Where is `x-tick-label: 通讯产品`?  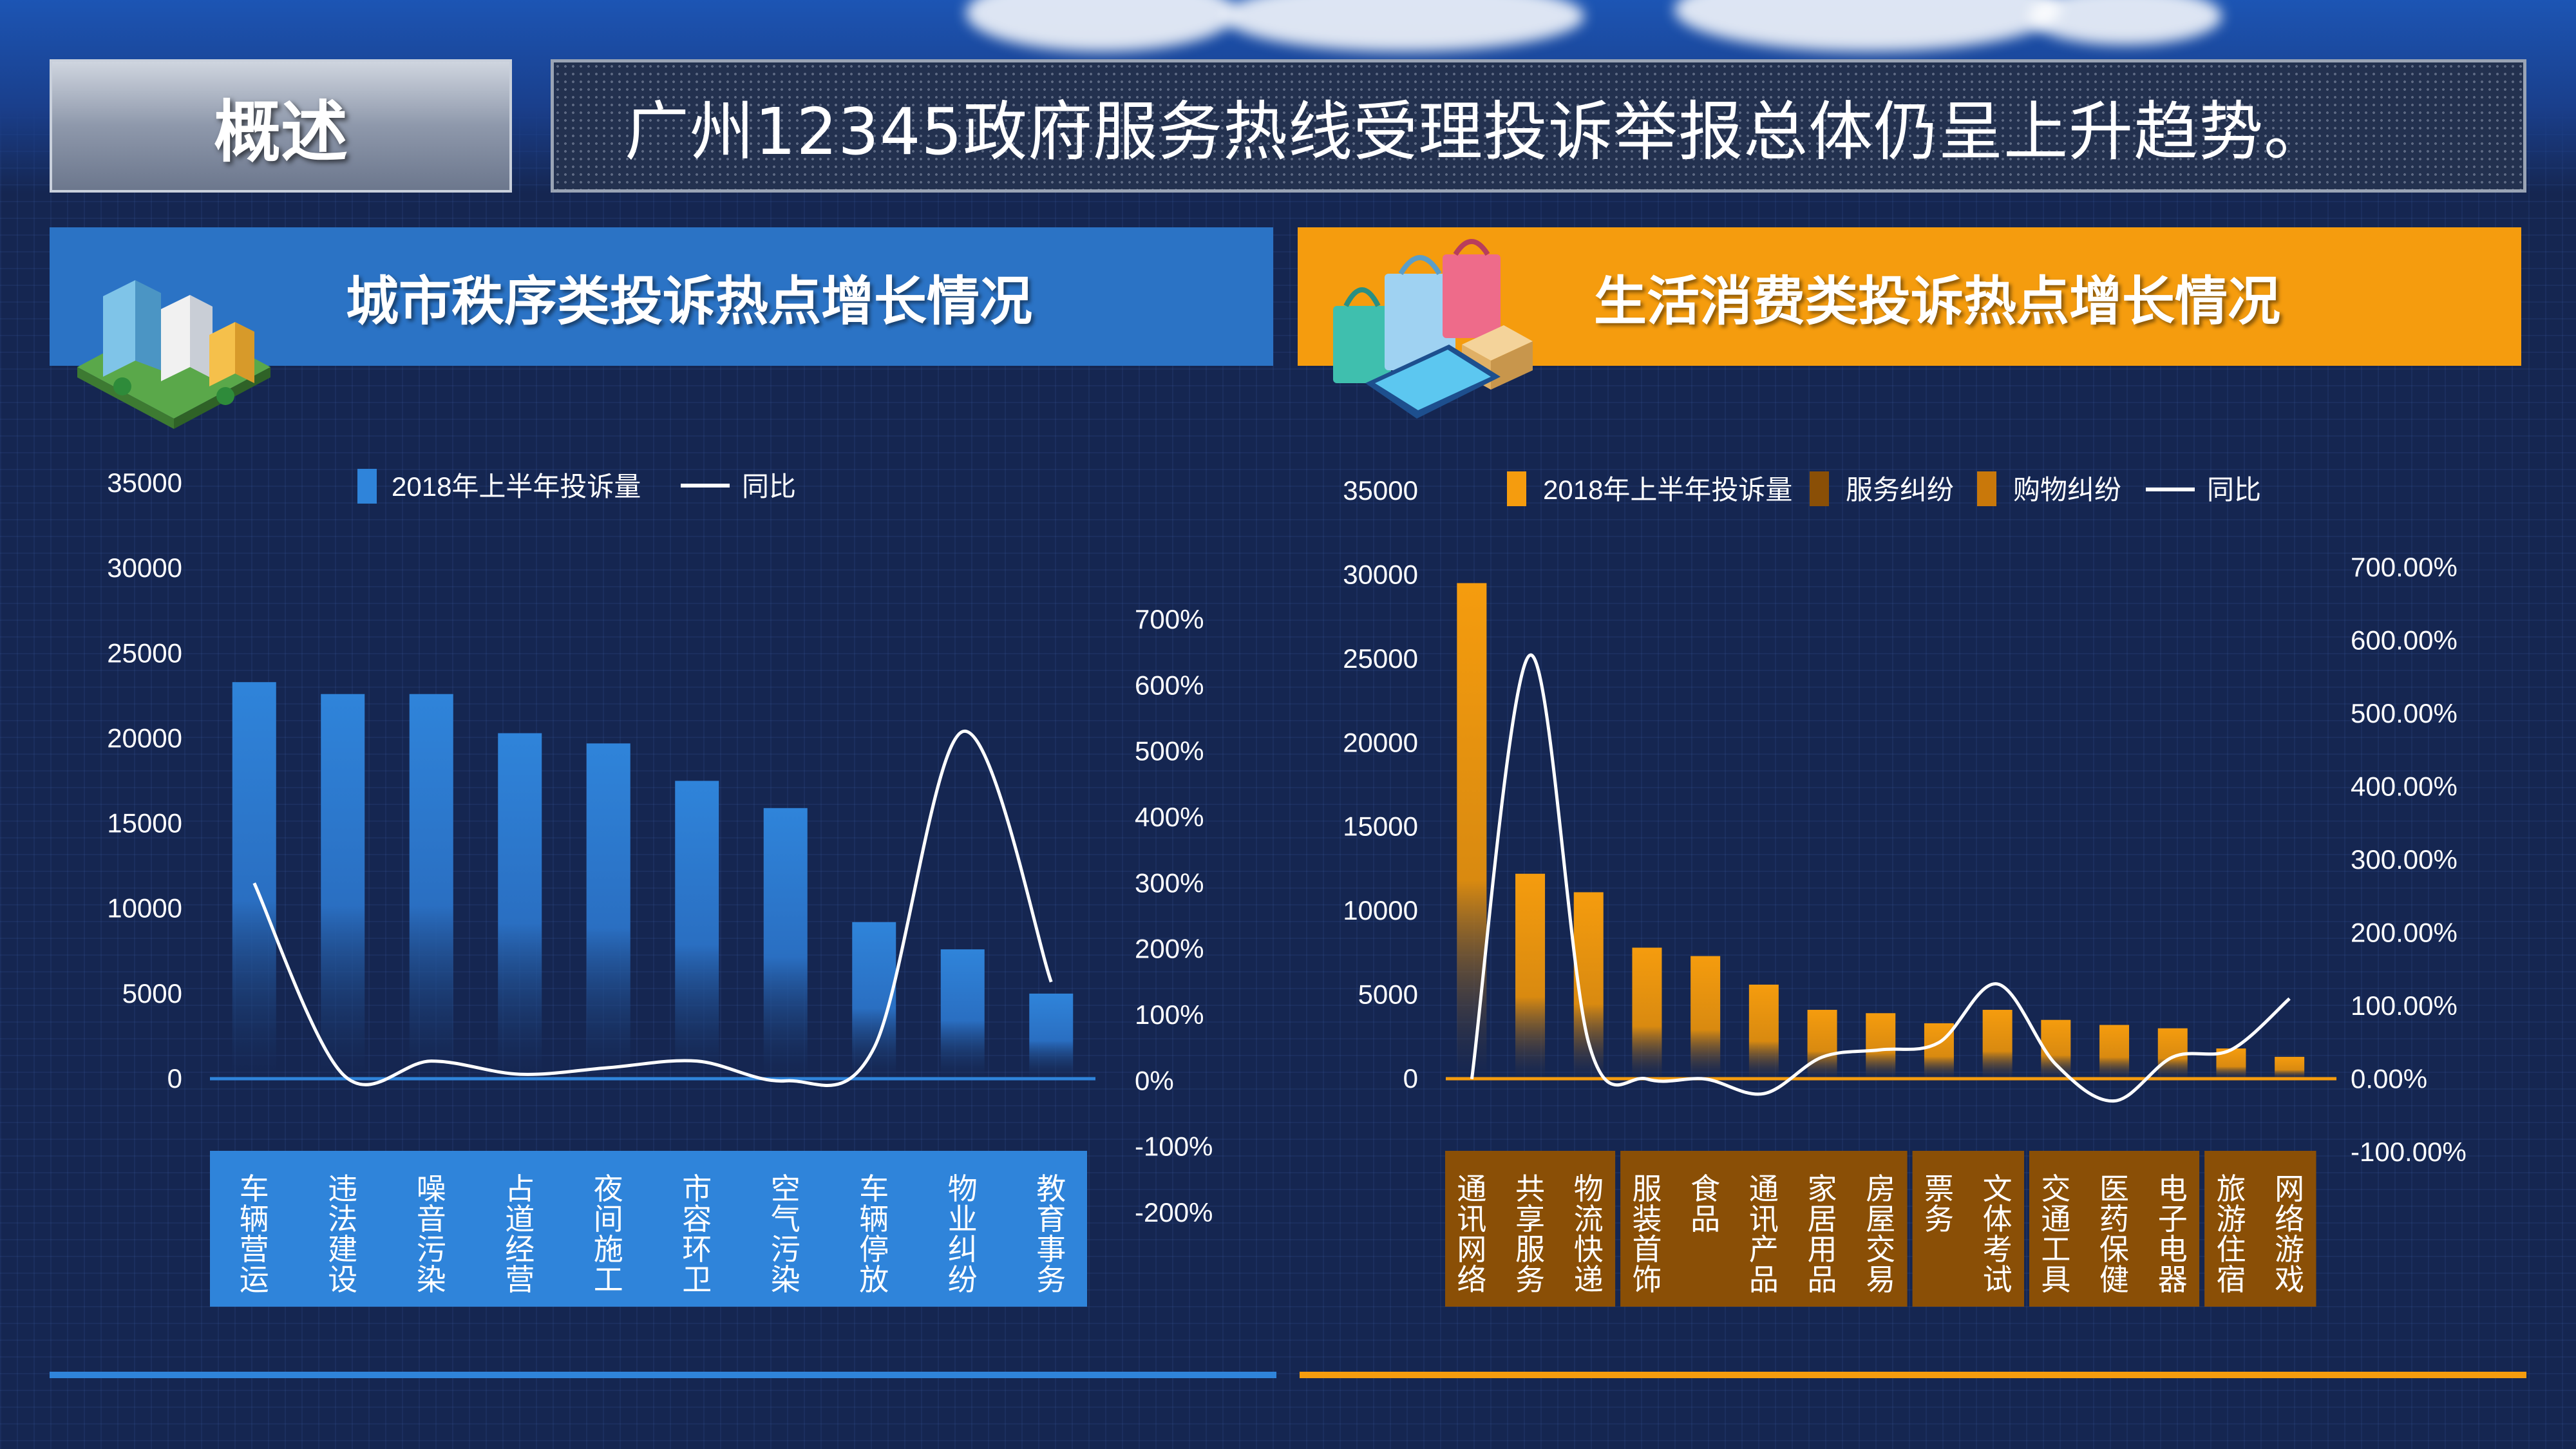
x-tick-label: 通讯产品 is located at coordinates (1764, 1234).